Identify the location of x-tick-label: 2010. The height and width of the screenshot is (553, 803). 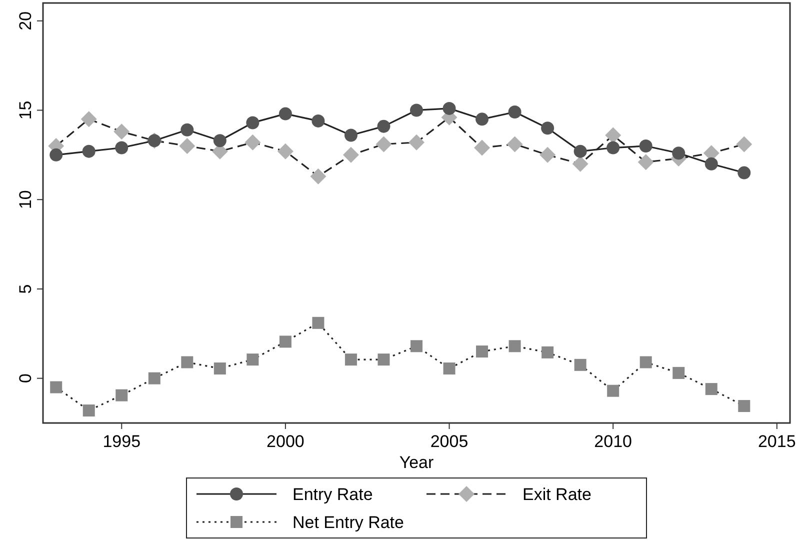
(613, 441).